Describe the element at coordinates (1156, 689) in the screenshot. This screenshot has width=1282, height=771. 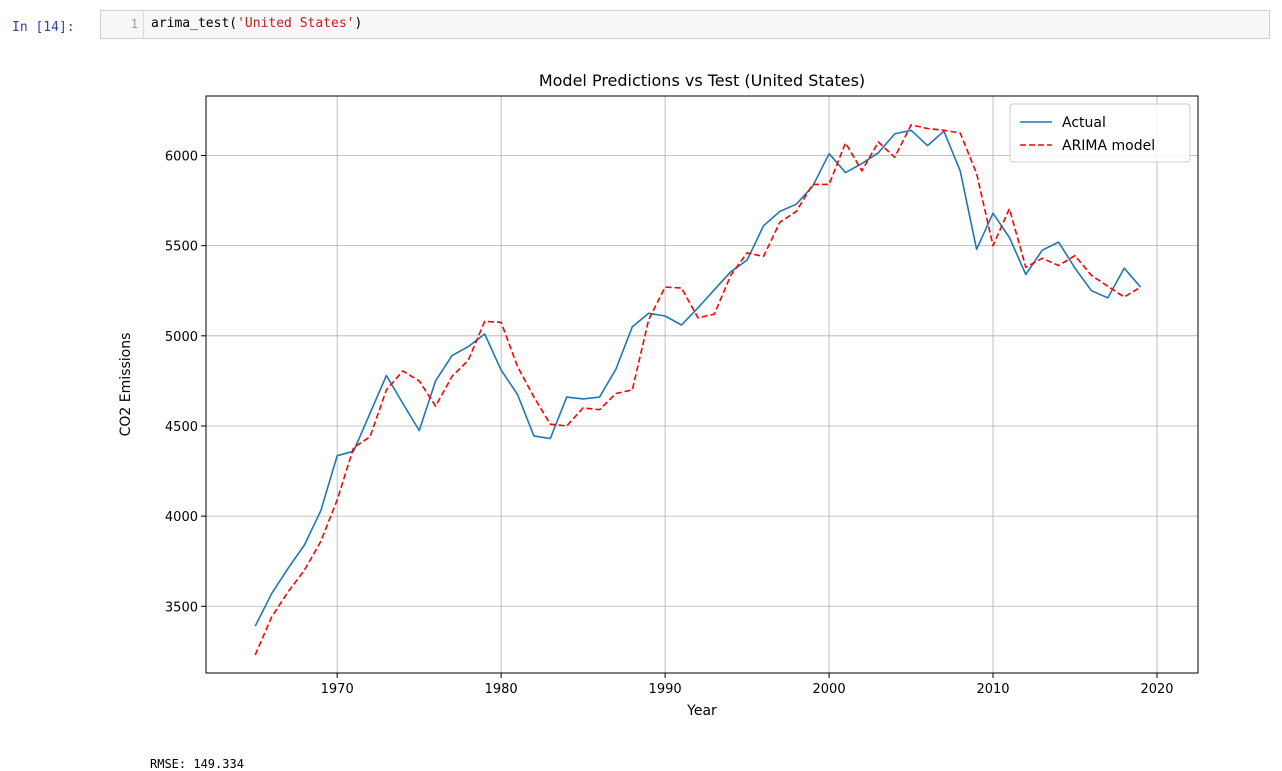
I see `x-tick-label: 2020` at that location.